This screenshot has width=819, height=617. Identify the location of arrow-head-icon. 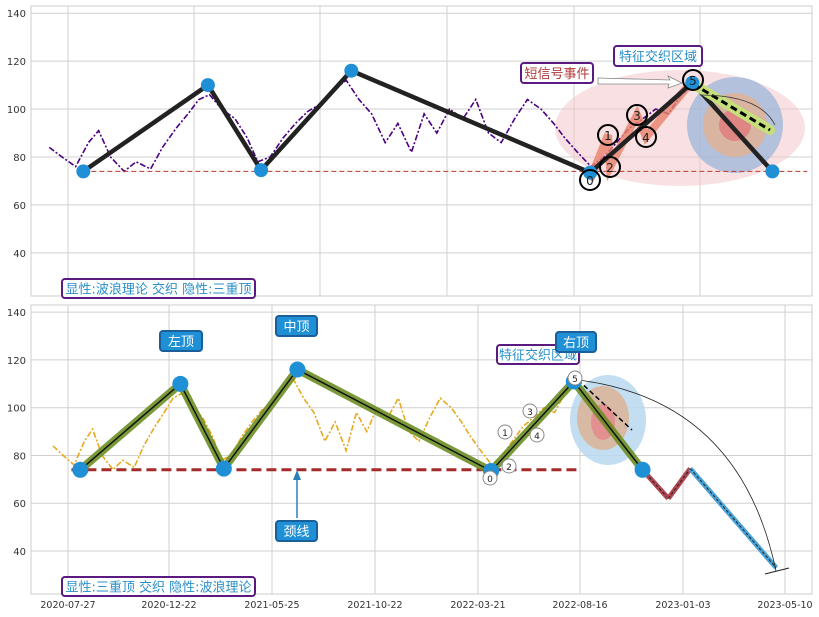
(297, 475).